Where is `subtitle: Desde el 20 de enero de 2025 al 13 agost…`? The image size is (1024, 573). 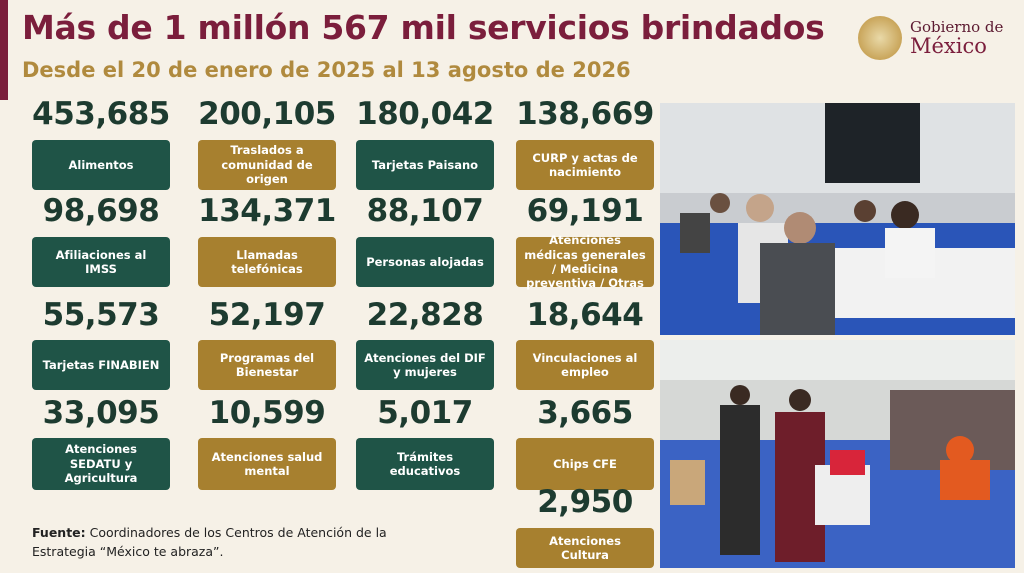 subtitle: Desde el 20 de enero de 2025 al 13 agost… is located at coordinates (326, 70).